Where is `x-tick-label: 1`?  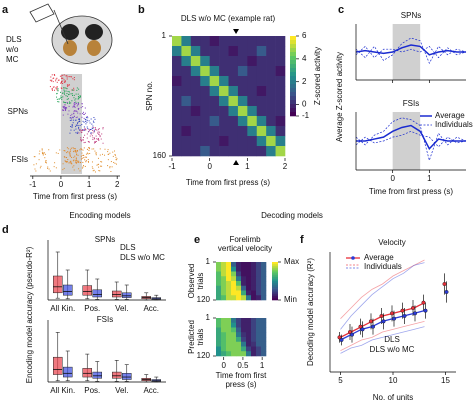
x-tick-label: 1 is located at coordinates (262, 365).